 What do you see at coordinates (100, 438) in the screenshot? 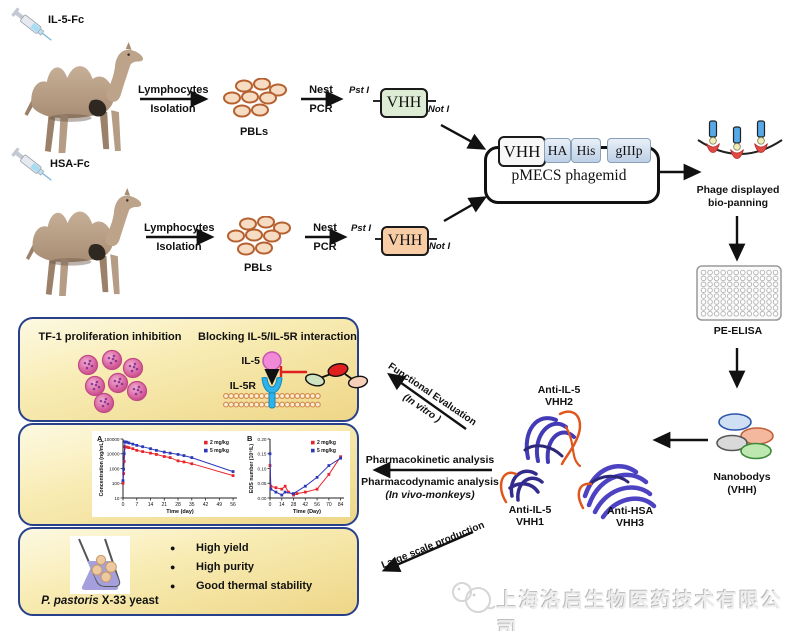
I see `svg-text: A` at bounding box center [100, 438].